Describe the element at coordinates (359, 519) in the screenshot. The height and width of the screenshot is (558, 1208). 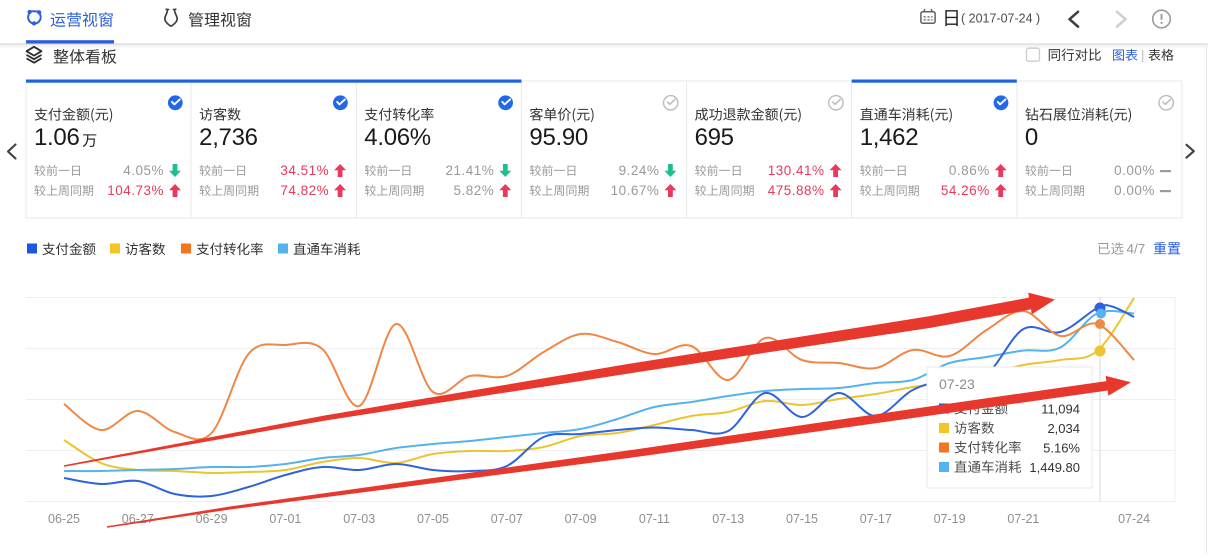
I see `svg-text: 07-03` at that location.